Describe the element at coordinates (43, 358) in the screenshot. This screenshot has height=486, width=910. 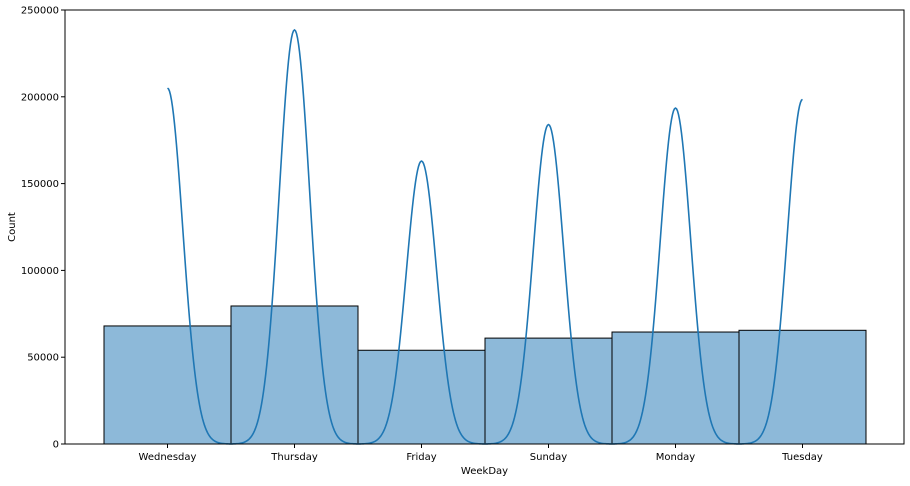
I see `y-tick-label: 50000` at that location.